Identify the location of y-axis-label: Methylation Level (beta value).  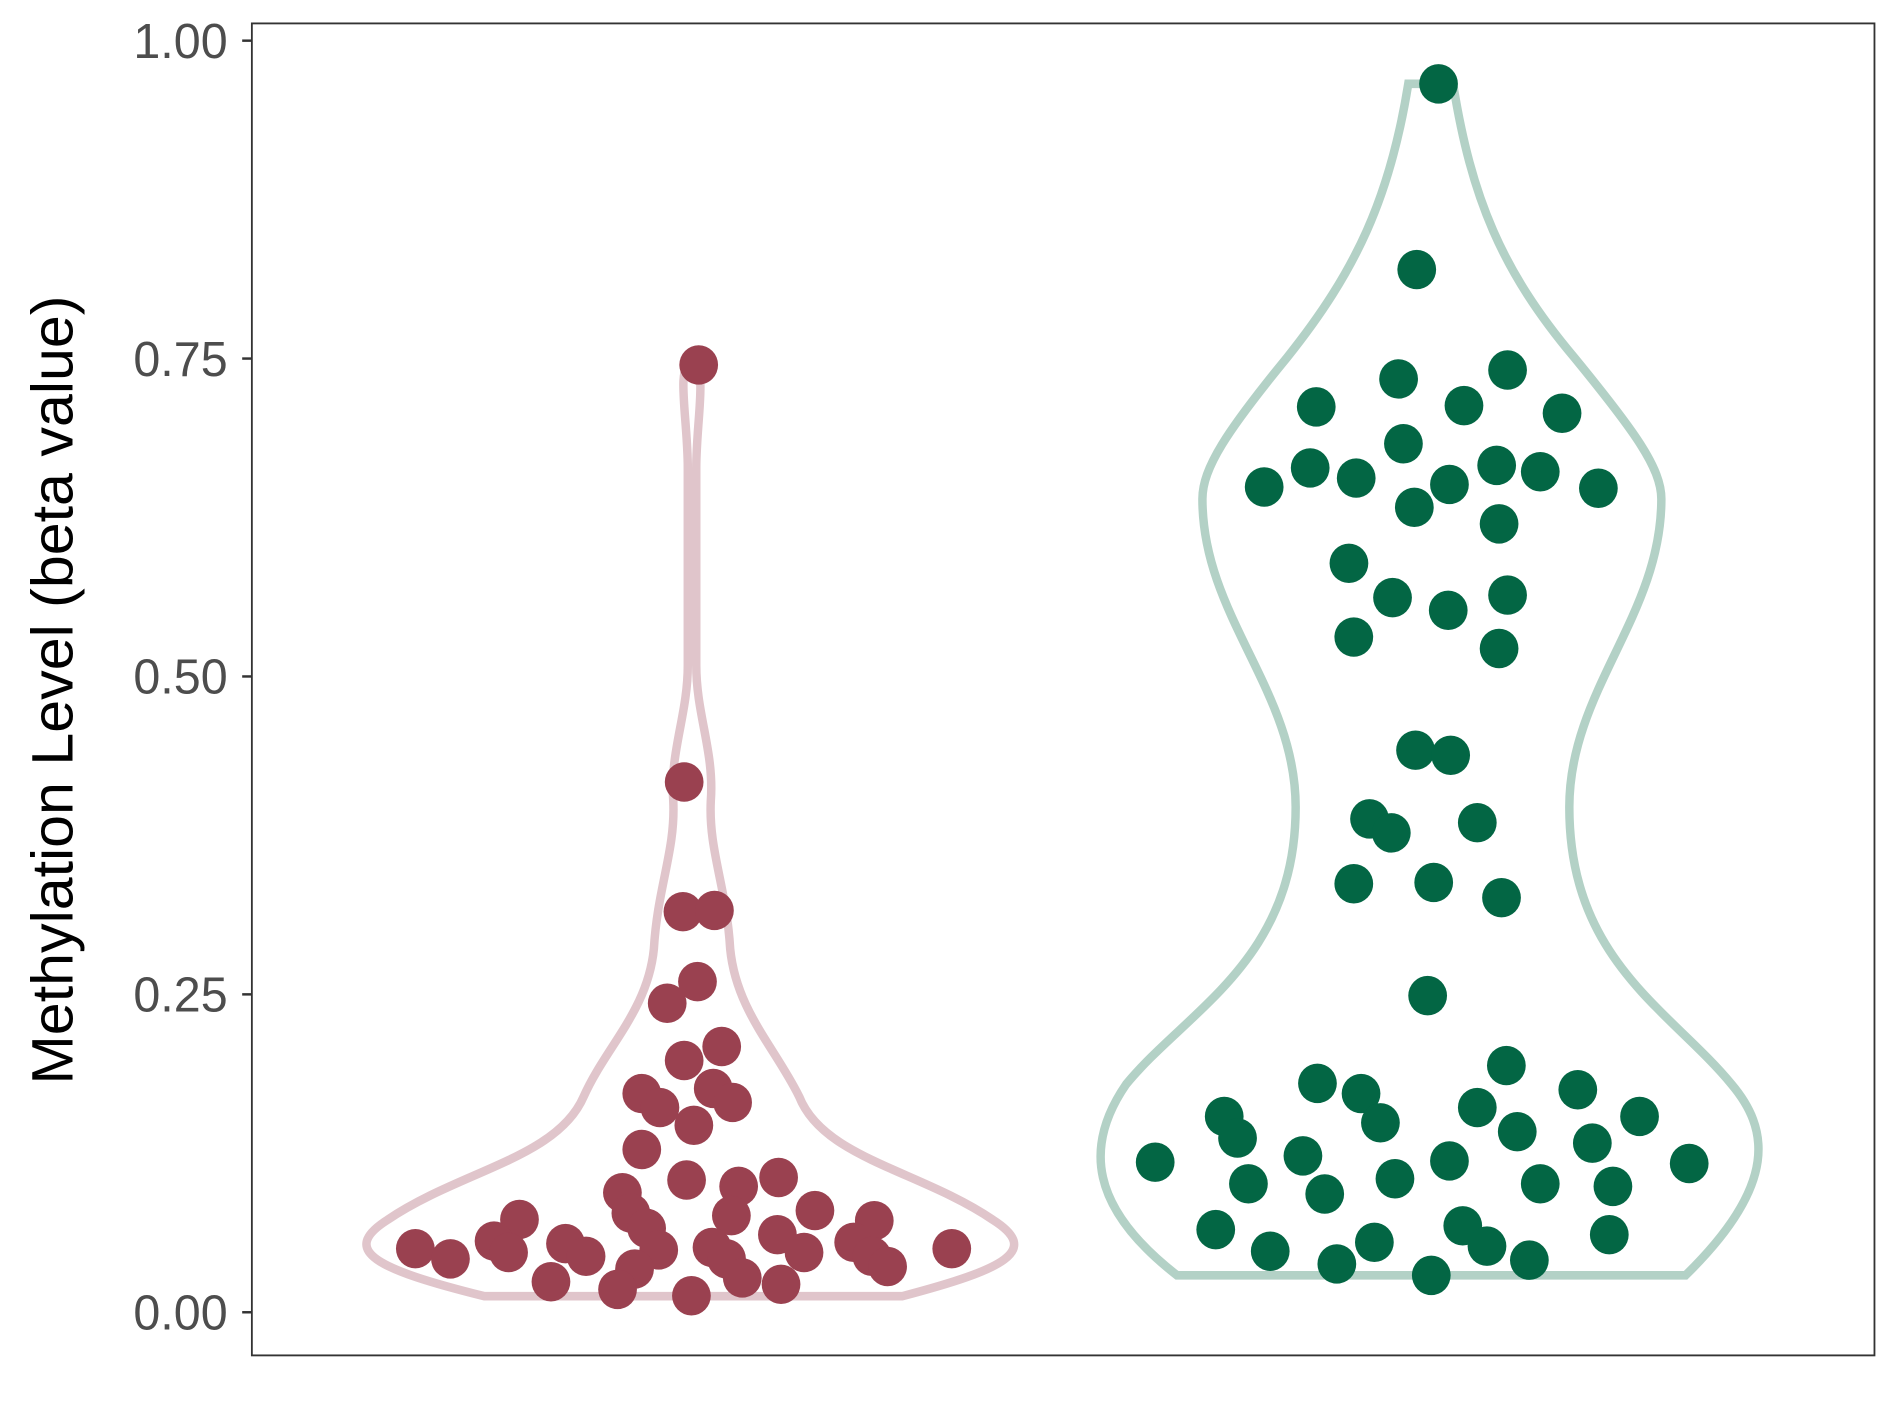
(53, 690).